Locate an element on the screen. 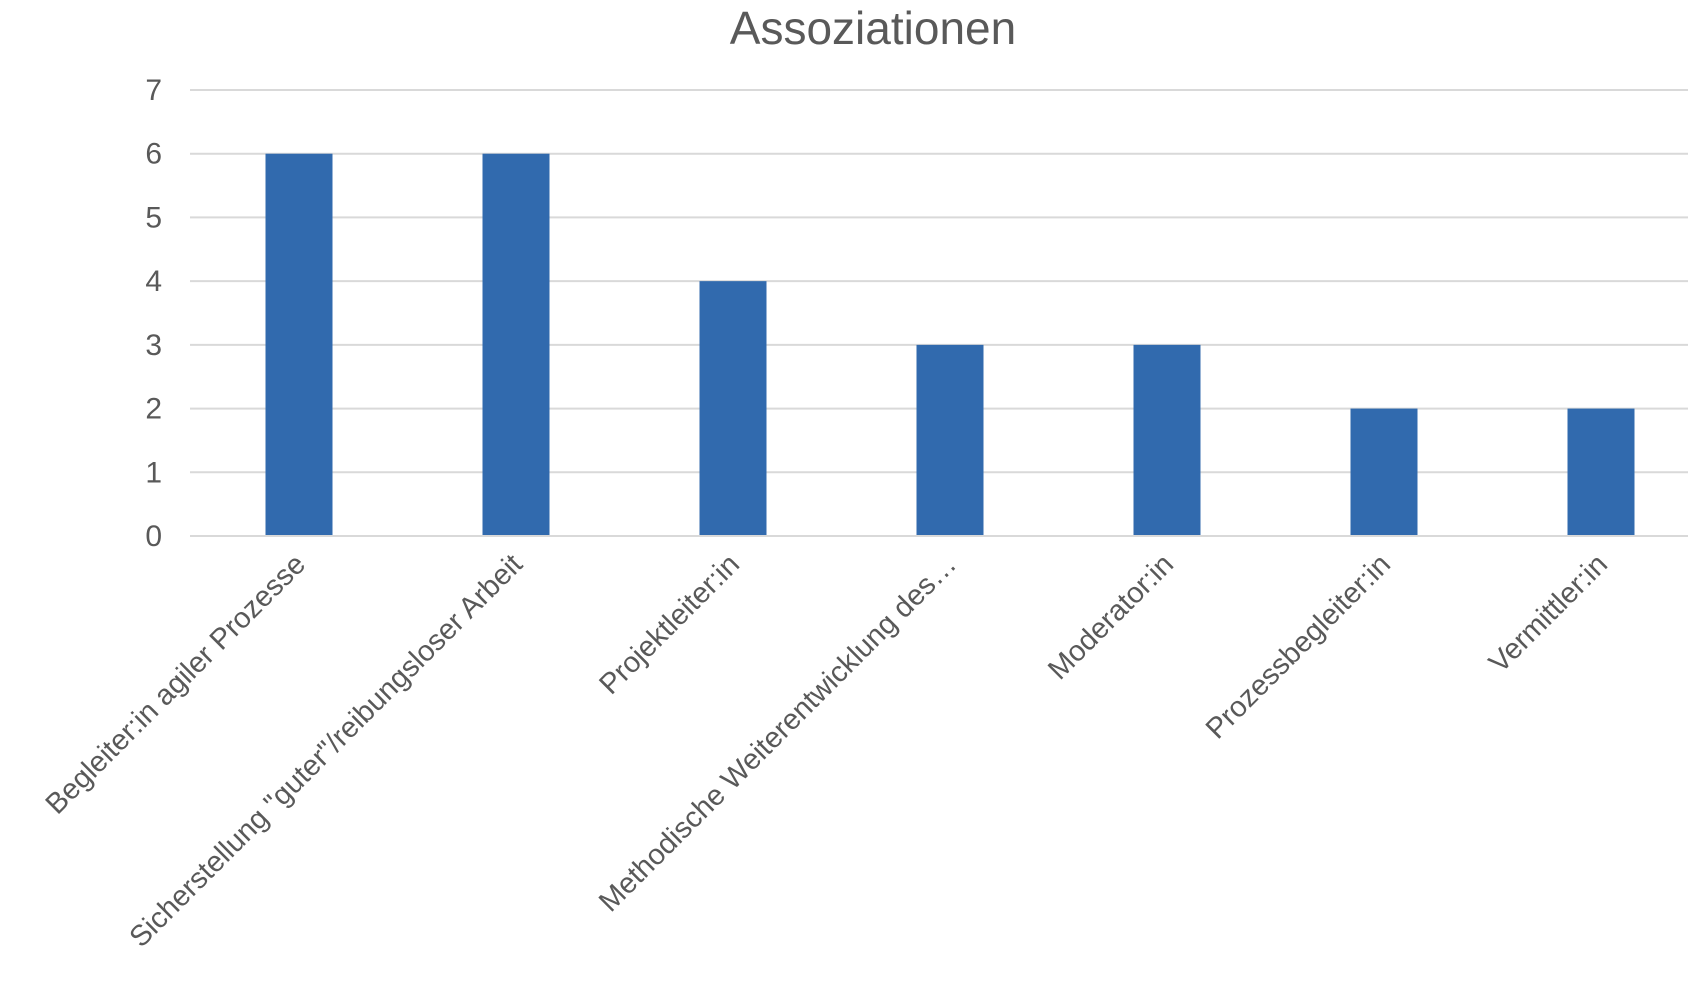 This screenshot has width=1688, height=997. chart-title: Assoziationen is located at coordinates (873, 28).